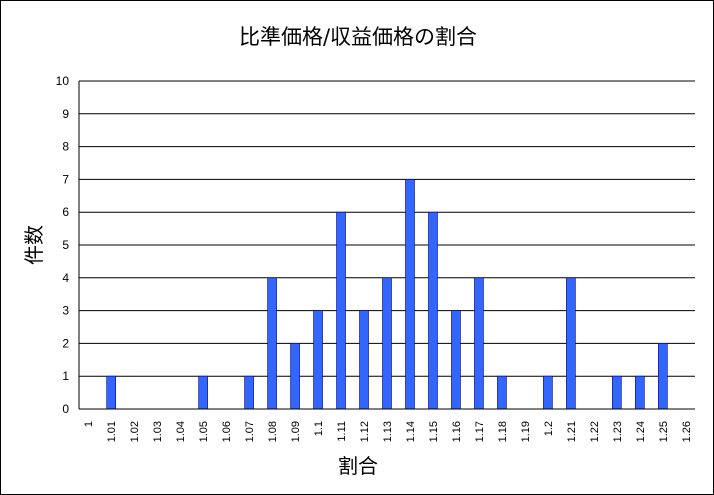 The width and height of the screenshot is (714, 495). Describe the element at coordinates (135, 431) in the screenshot. I see `x-tick-label: 1.02` at that location.